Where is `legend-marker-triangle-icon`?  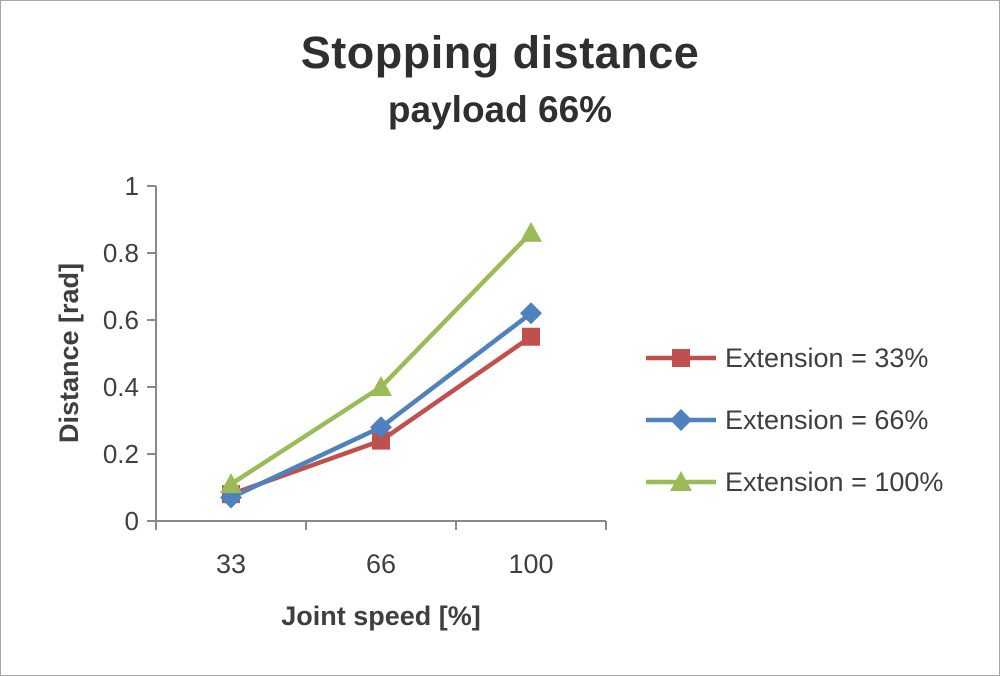
legend-marker-triangle-icon is located at coordinates (681, 481).